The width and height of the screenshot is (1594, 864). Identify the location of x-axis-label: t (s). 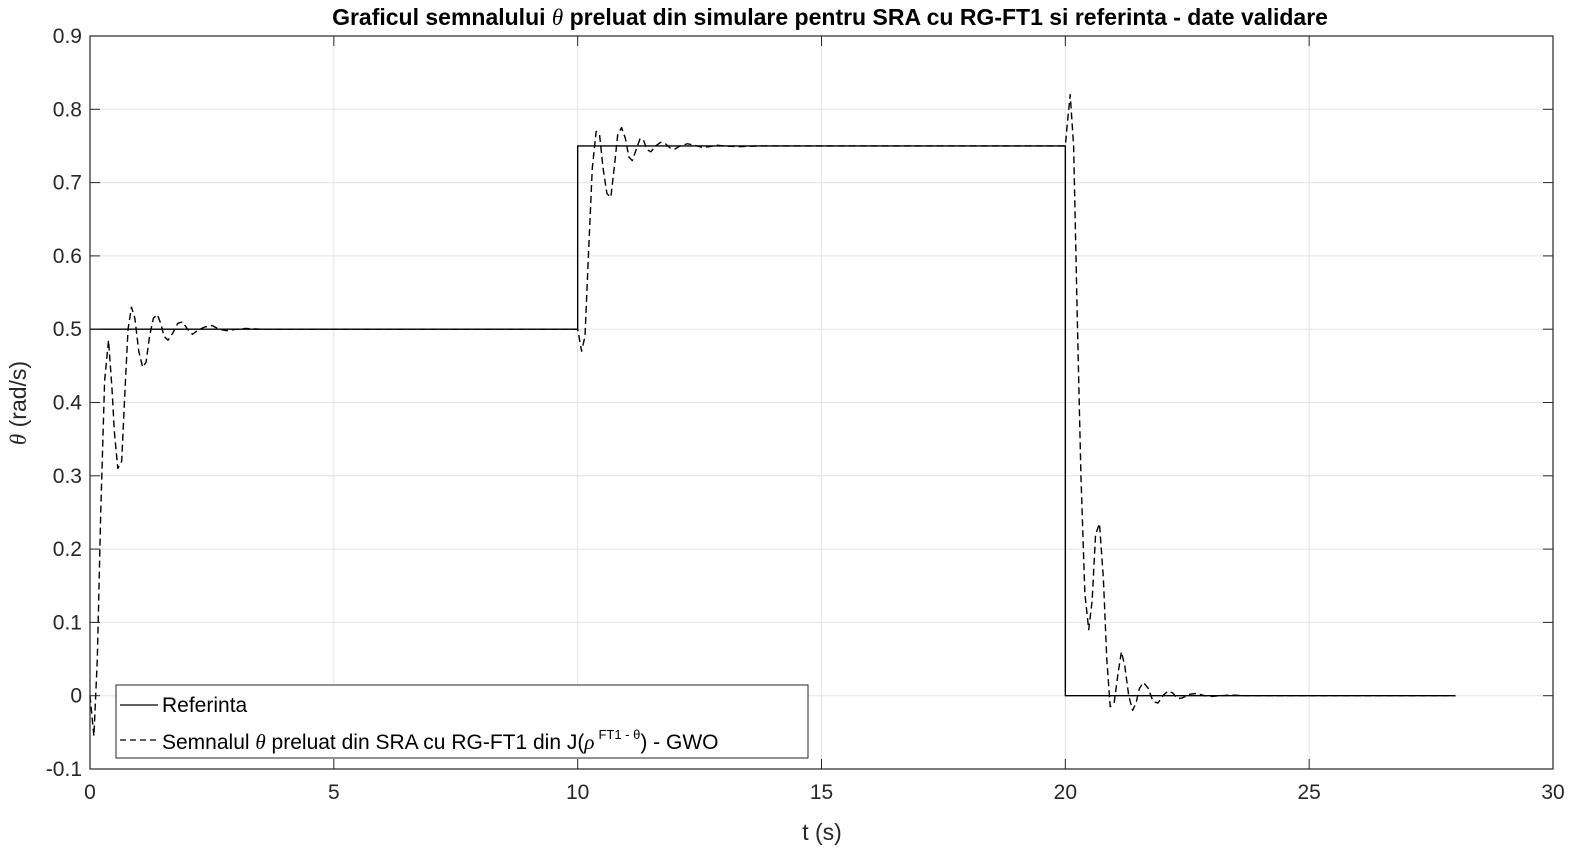
(822, 832).